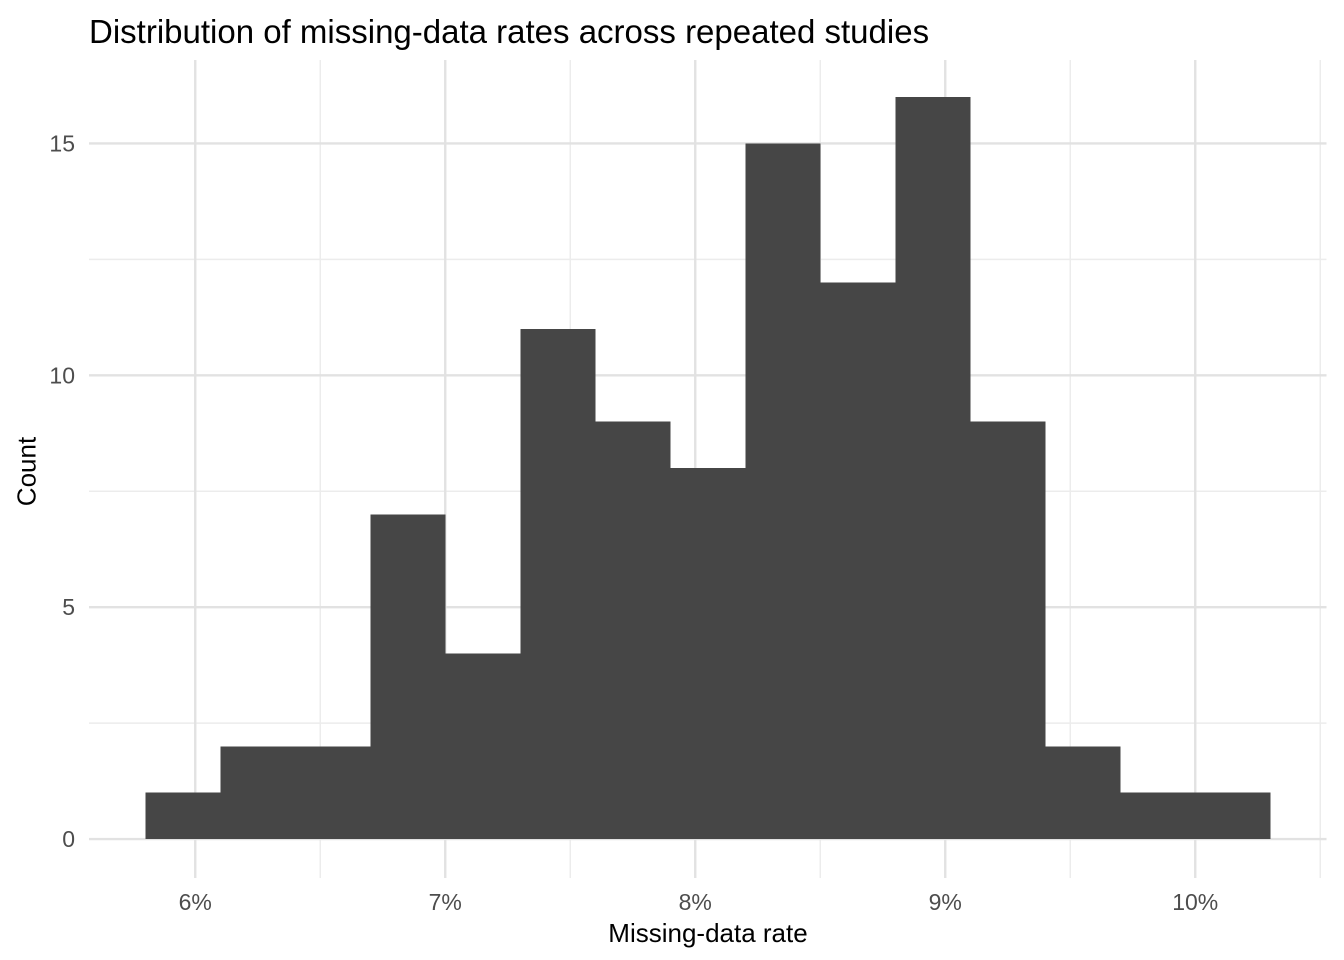  What do you see at coordinates (708, 933) in the screenshot?
I see `x-axis-title: Missing-data rate` at bounding box center [708, 933].